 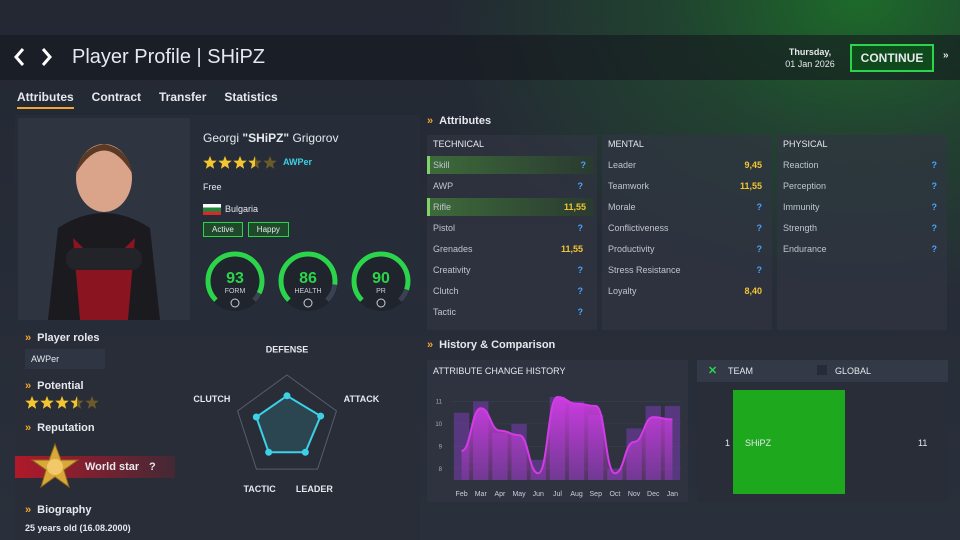 I want to click on gauge-value: 90, so click(x=381, y=278).